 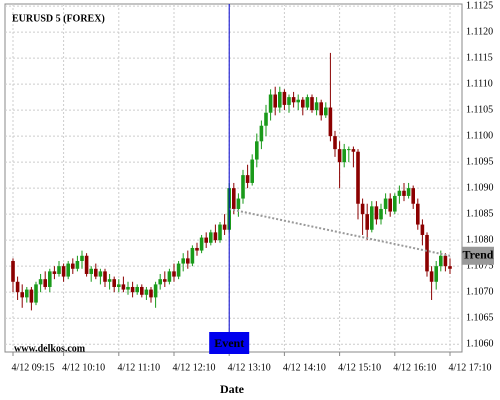 I want to click on x-tick-label: 4/12 10:10, so click(x=83, y=367).